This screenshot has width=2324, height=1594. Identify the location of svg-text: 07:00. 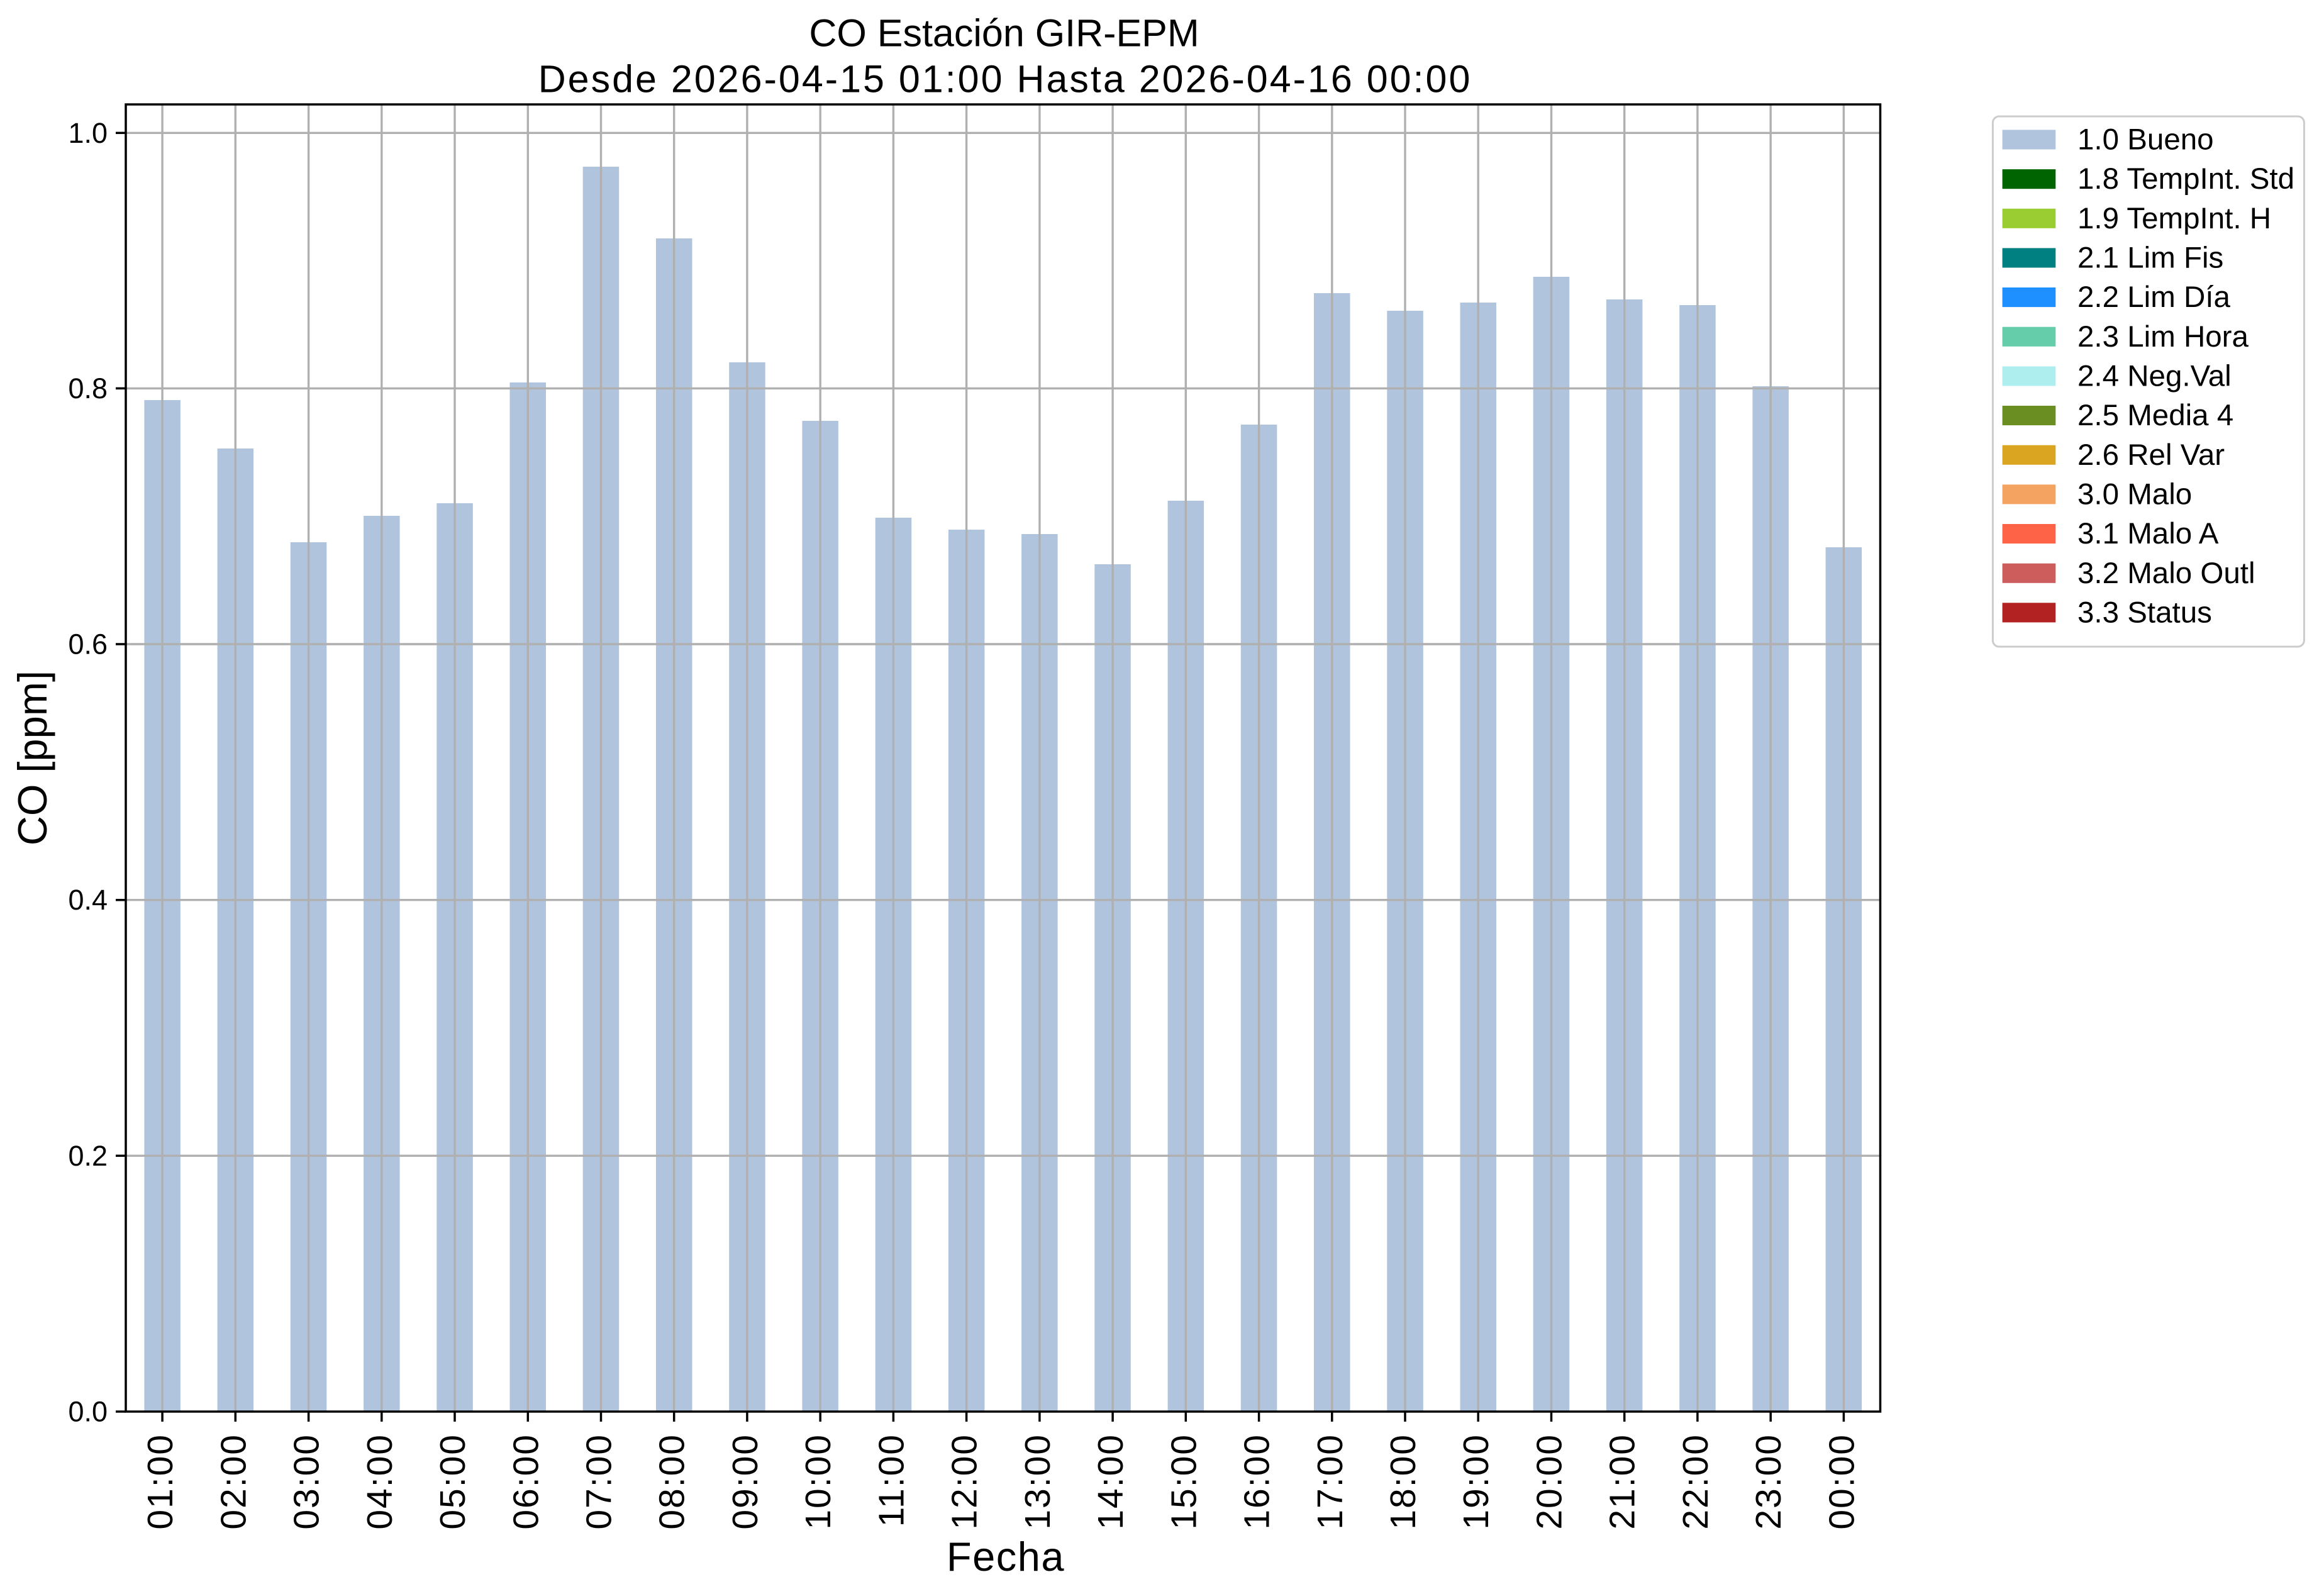
(599, 1482).